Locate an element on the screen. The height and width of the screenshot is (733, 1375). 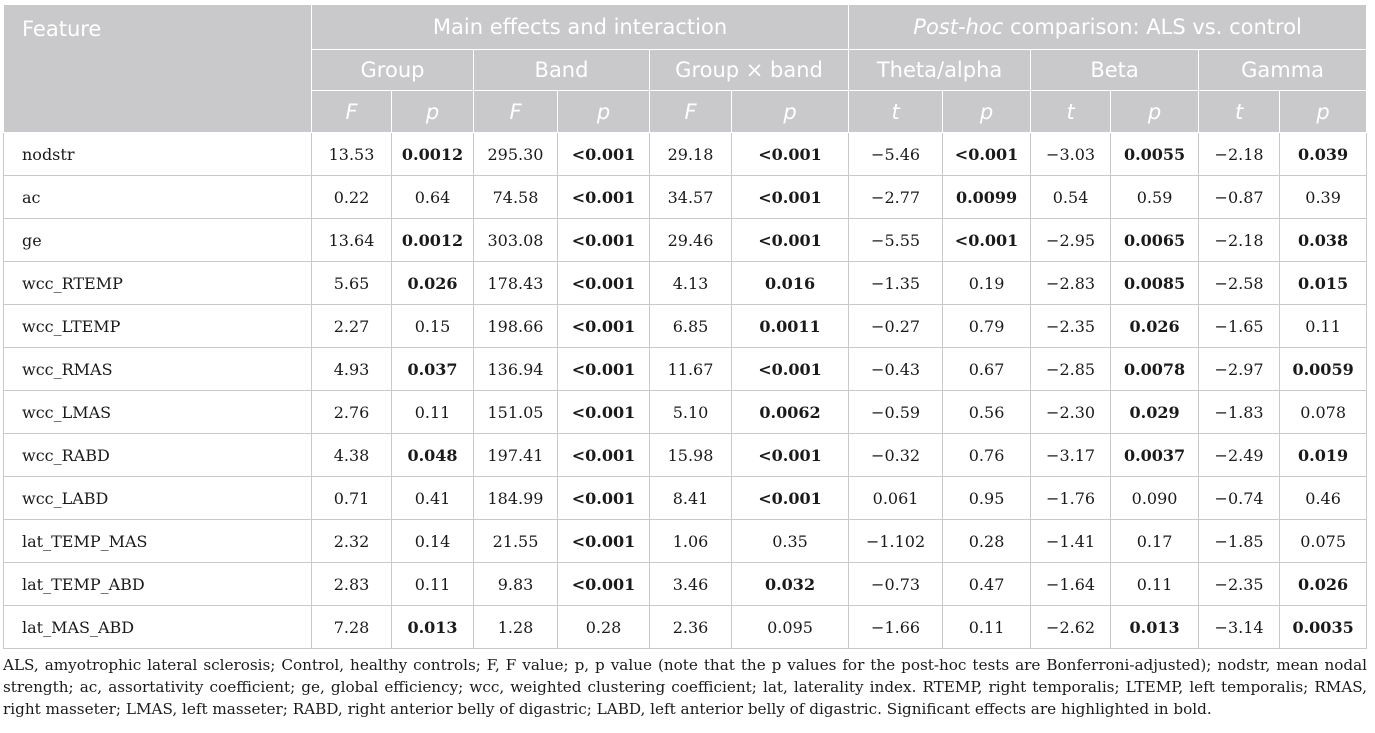
value-cell: 1.28 is located at coordinates (515, 627).